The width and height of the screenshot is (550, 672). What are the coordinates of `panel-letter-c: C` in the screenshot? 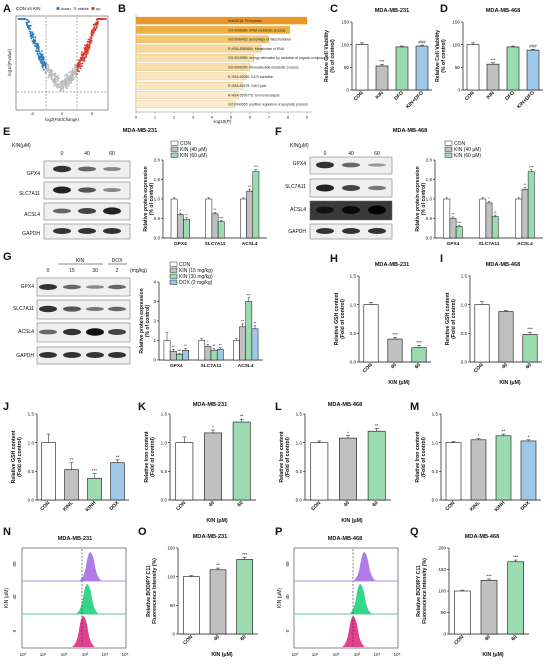 It's located at (334, 9).